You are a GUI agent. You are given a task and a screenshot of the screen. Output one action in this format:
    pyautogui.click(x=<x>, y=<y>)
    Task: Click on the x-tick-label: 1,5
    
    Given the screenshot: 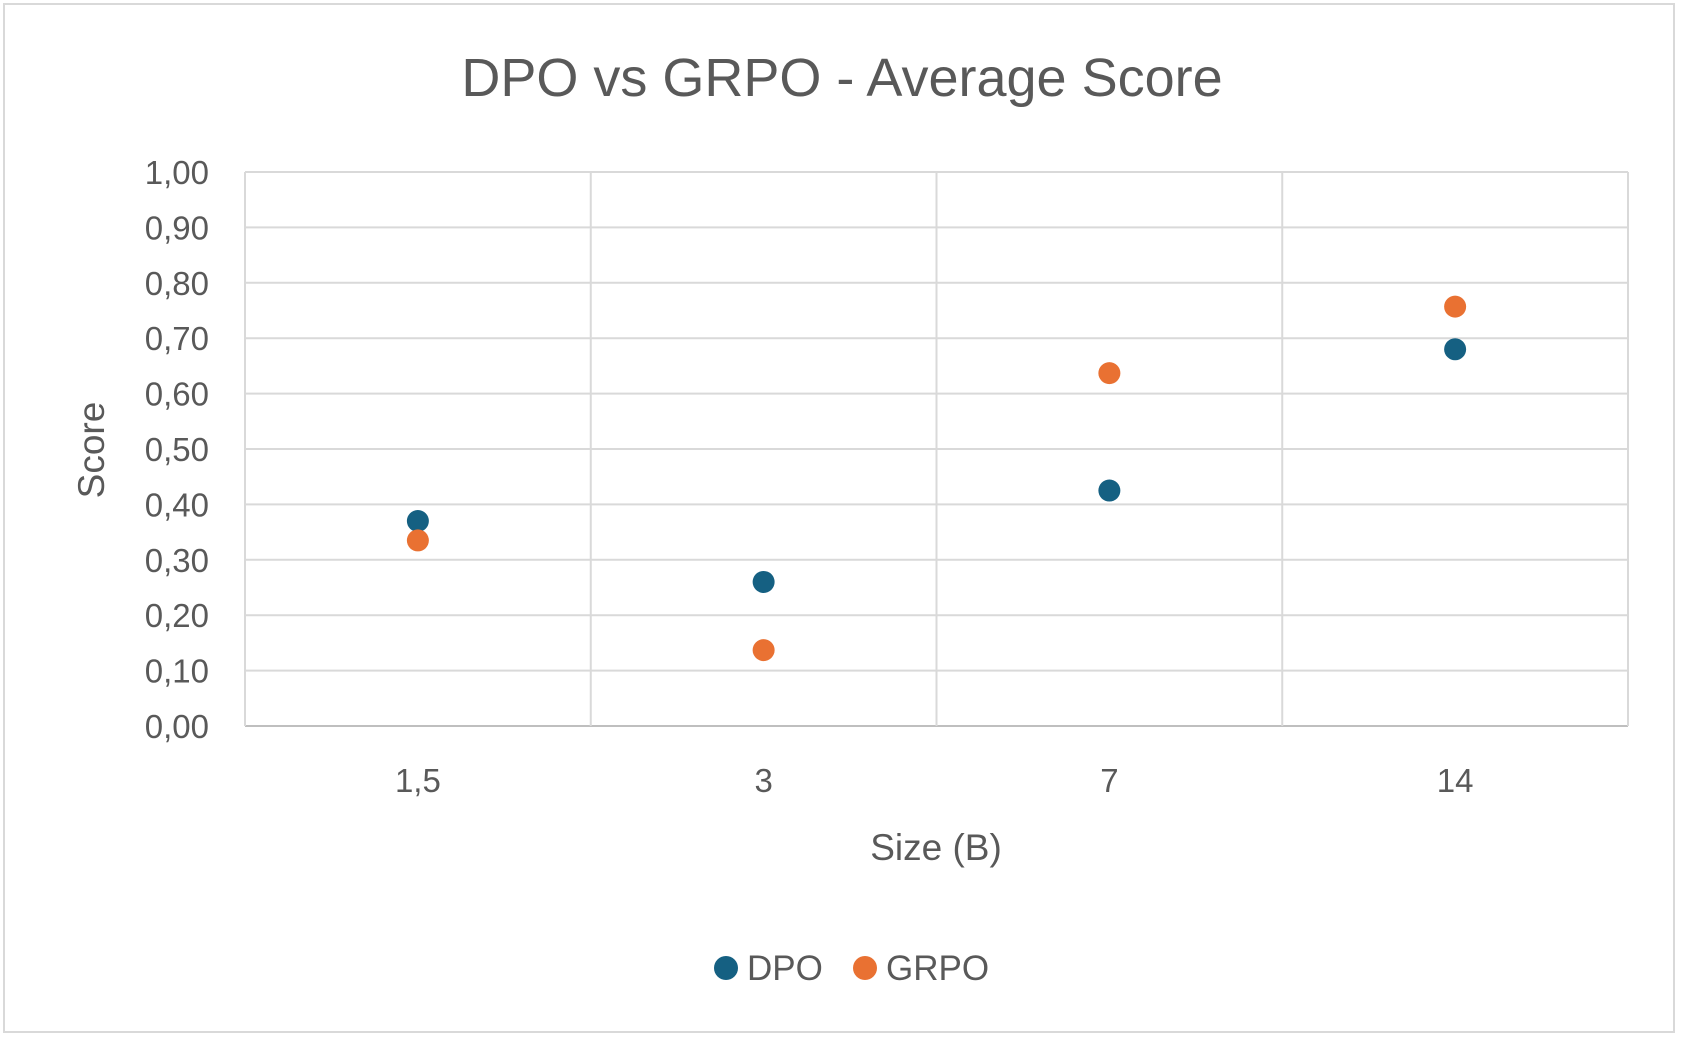 What is the action you would take?
    pyautogui.click(x=418, y=780)
    